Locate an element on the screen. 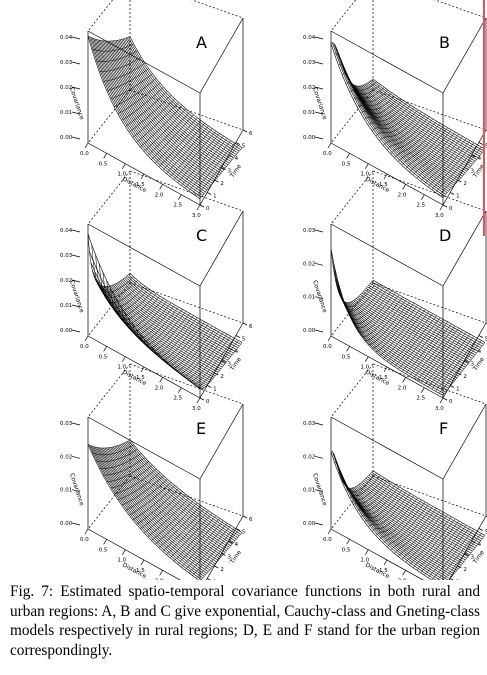 The width and height of the screenshot is (487, 675). panel-label: A is located at coordinates (201, 42).